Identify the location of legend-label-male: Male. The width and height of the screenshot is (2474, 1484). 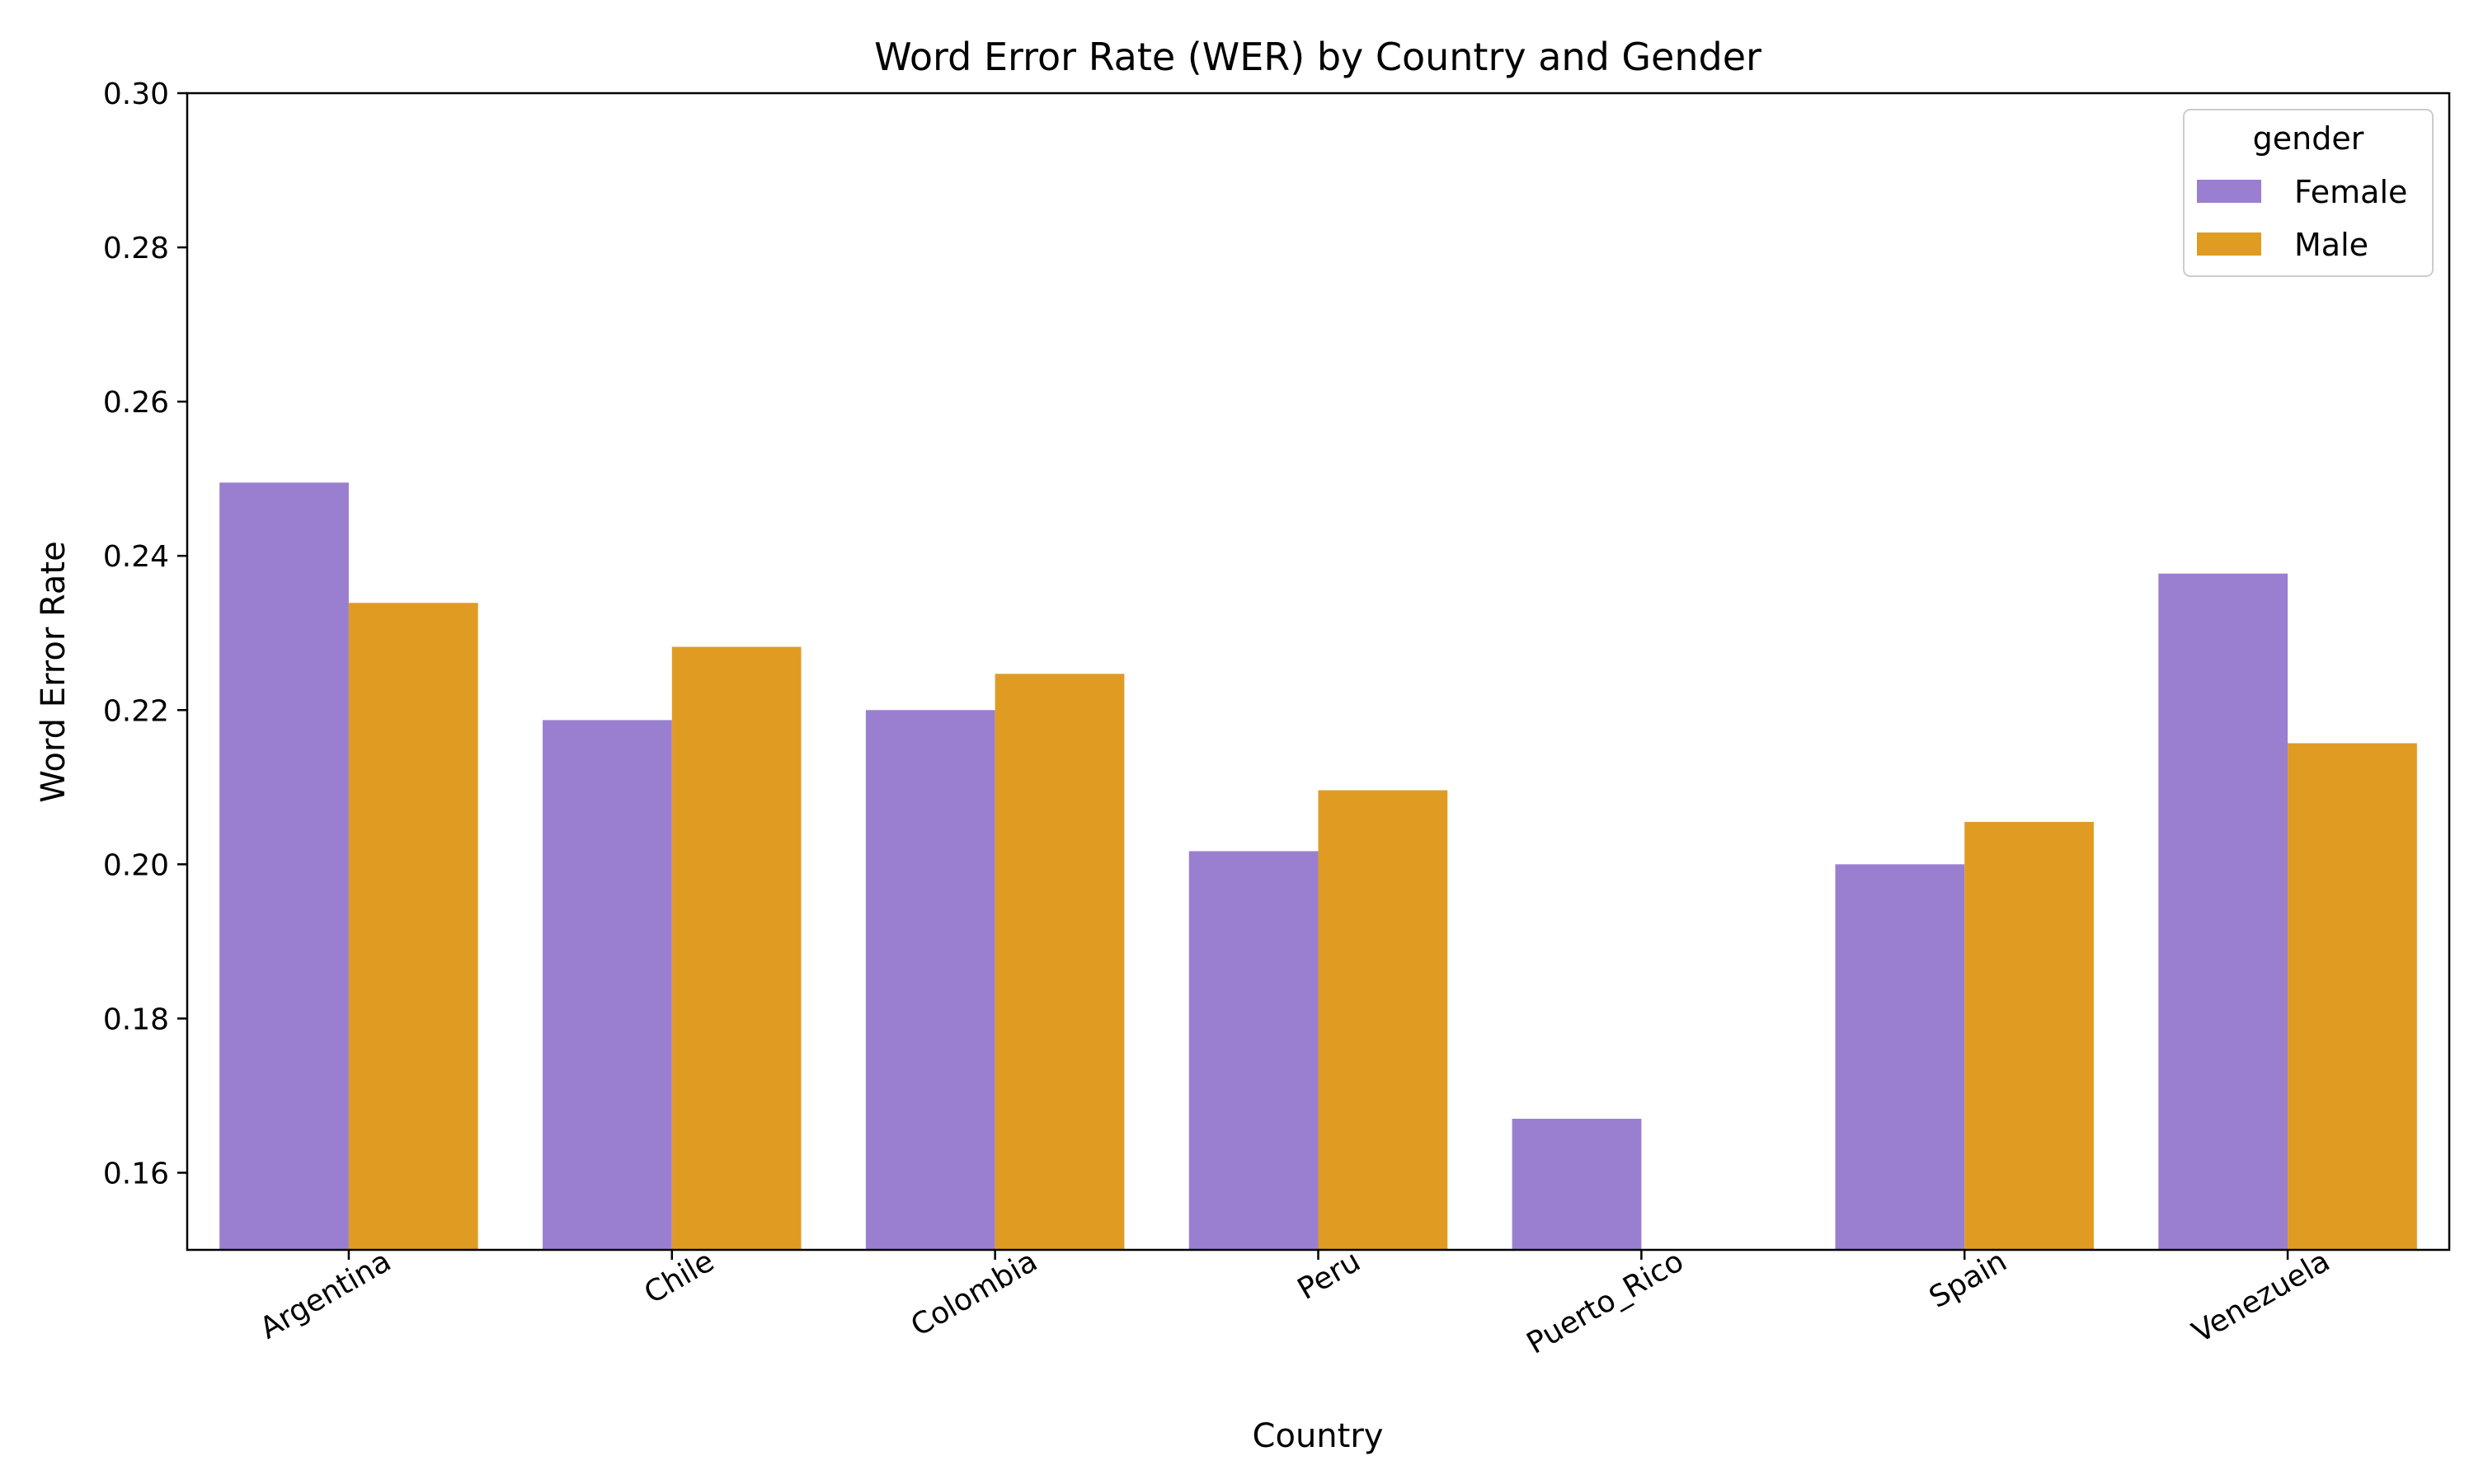
(2331, 245).